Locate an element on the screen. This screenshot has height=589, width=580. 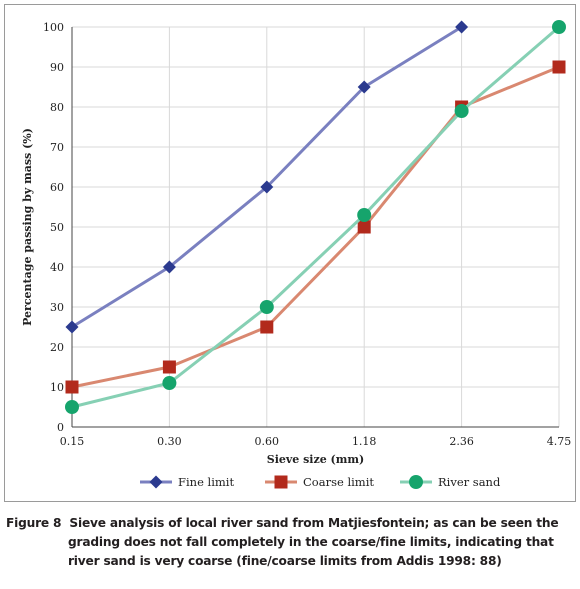
y-tick-label: 0 is located at coordinates (60, 427).